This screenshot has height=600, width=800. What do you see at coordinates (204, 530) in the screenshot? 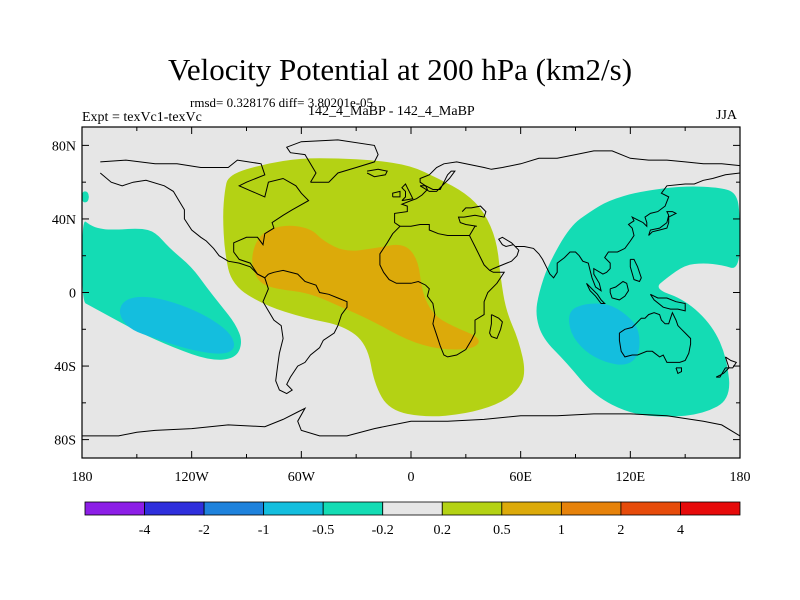
I see `colorbar-label: -2` at bounding box center [204, 530].